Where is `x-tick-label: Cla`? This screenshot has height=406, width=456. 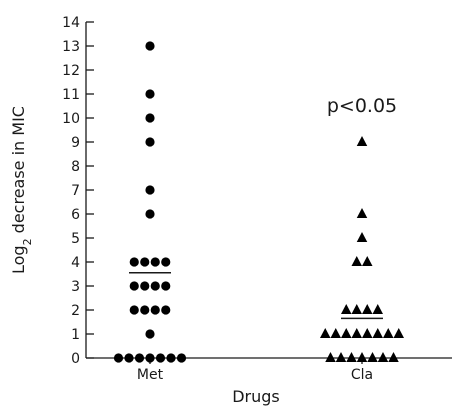 x-tick-label: Cla is located at coordinates (362, 375).